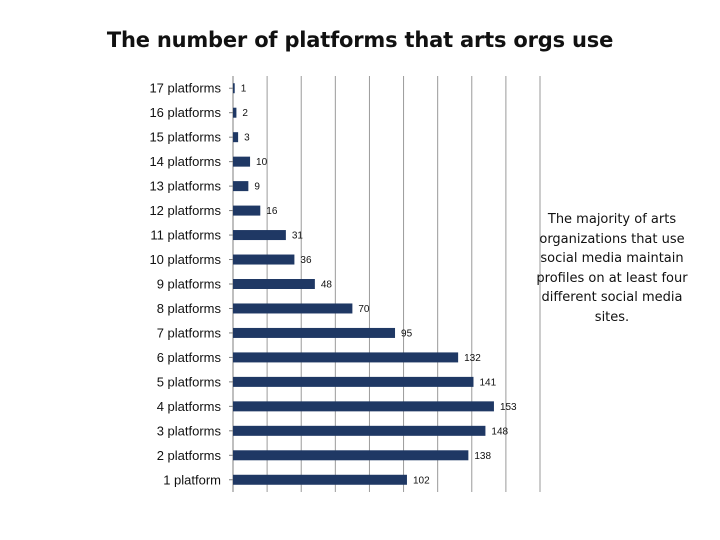 The image size is (720, 540). I want to click on data-label: 3, so click(247, 138).